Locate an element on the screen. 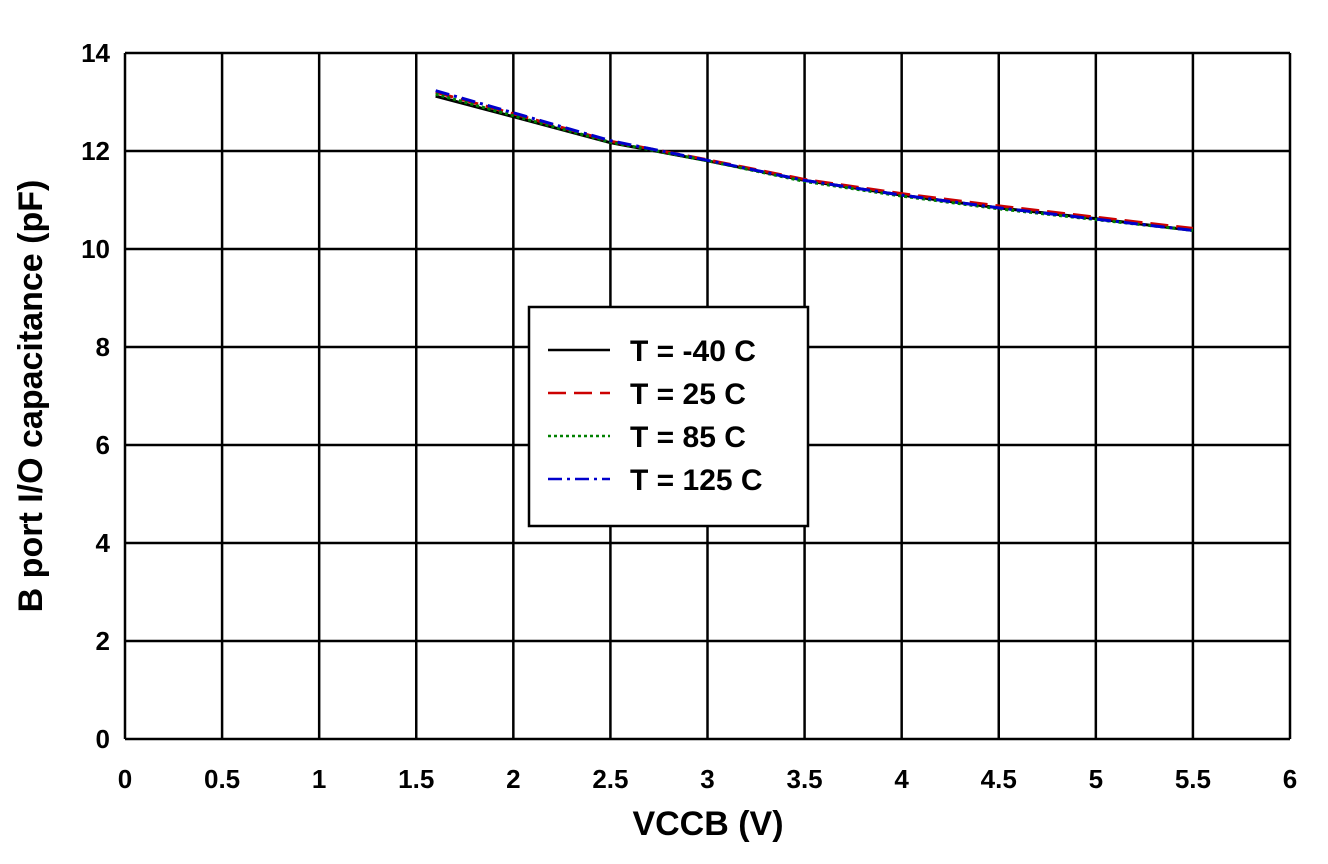 This screenshot has width=1328, height=864. x-tick-label: 6 is located at coordinates (1290, 779).